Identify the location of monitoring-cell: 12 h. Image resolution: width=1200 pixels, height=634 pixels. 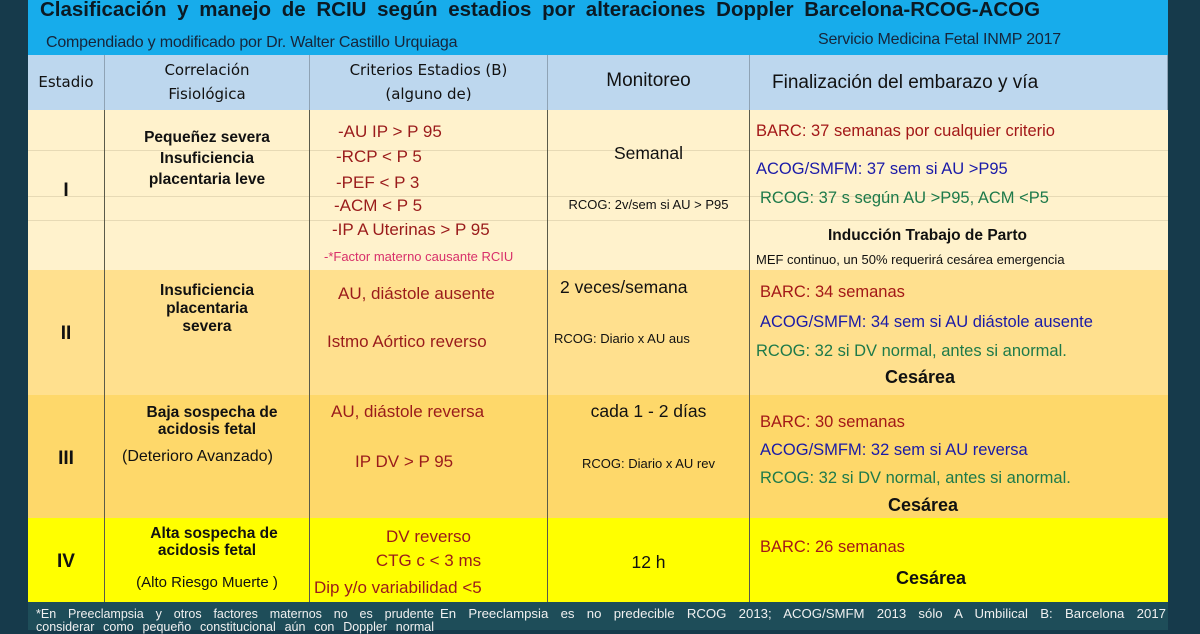
(649, 560).